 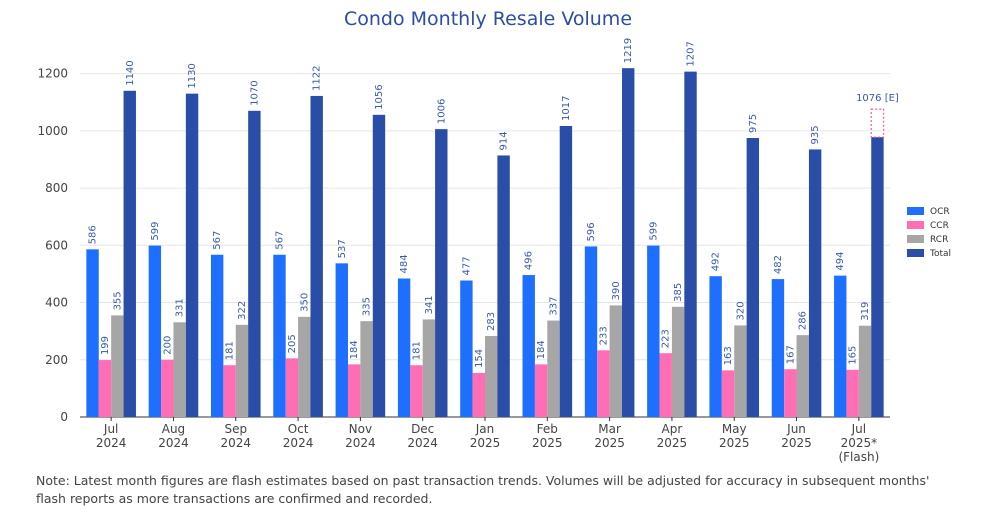 What do you see at coordinates (566, 108) in the screenshot?
I see `data-label: 1017` at bounding box center [566, 108].